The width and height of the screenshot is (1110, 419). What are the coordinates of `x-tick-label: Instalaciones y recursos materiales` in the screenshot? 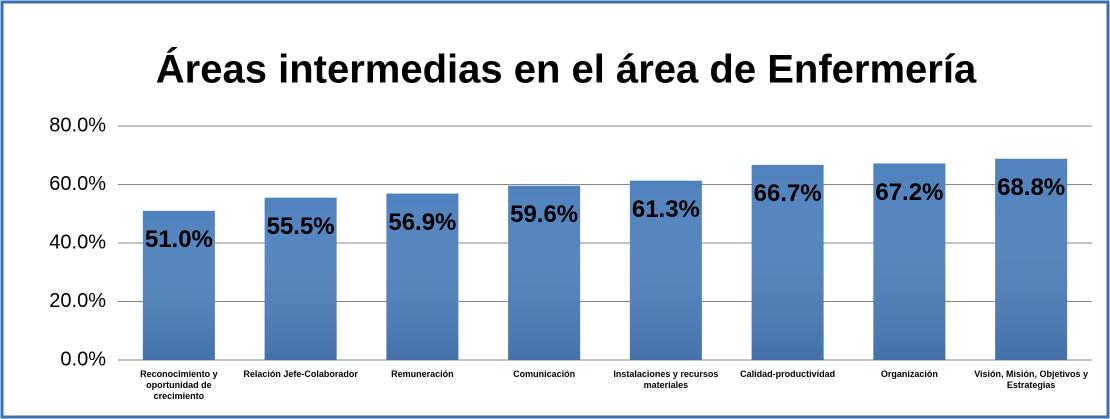 It's located at (666, 379).